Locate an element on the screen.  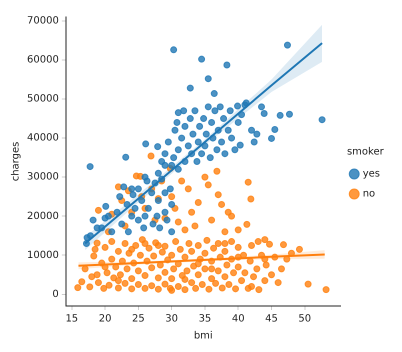
x-tick-label: 15 is located at coordinates (71, 319).